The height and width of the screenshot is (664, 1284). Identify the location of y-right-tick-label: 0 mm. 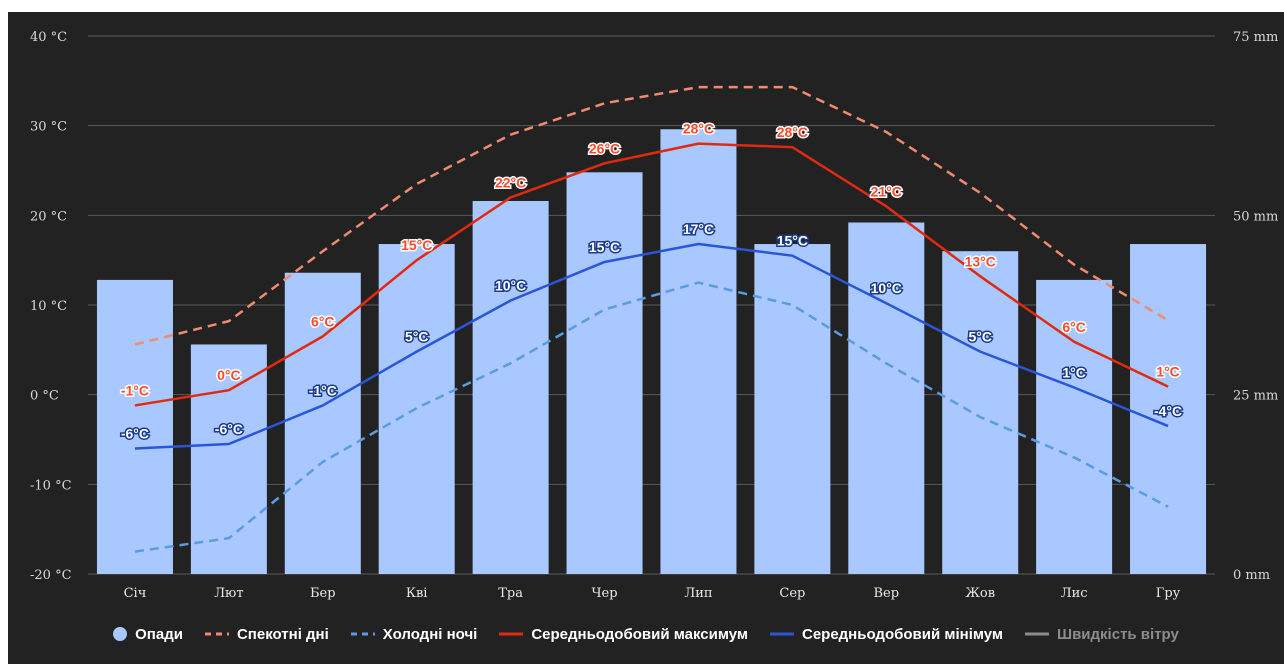
(1251, 575).